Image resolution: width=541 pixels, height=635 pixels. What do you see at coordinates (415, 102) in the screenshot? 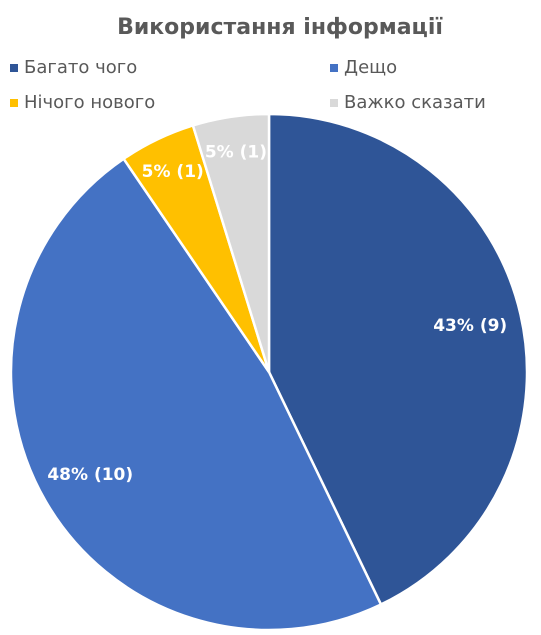
I see `legend-label: Важко сказати` at bounding box center [415, 102].